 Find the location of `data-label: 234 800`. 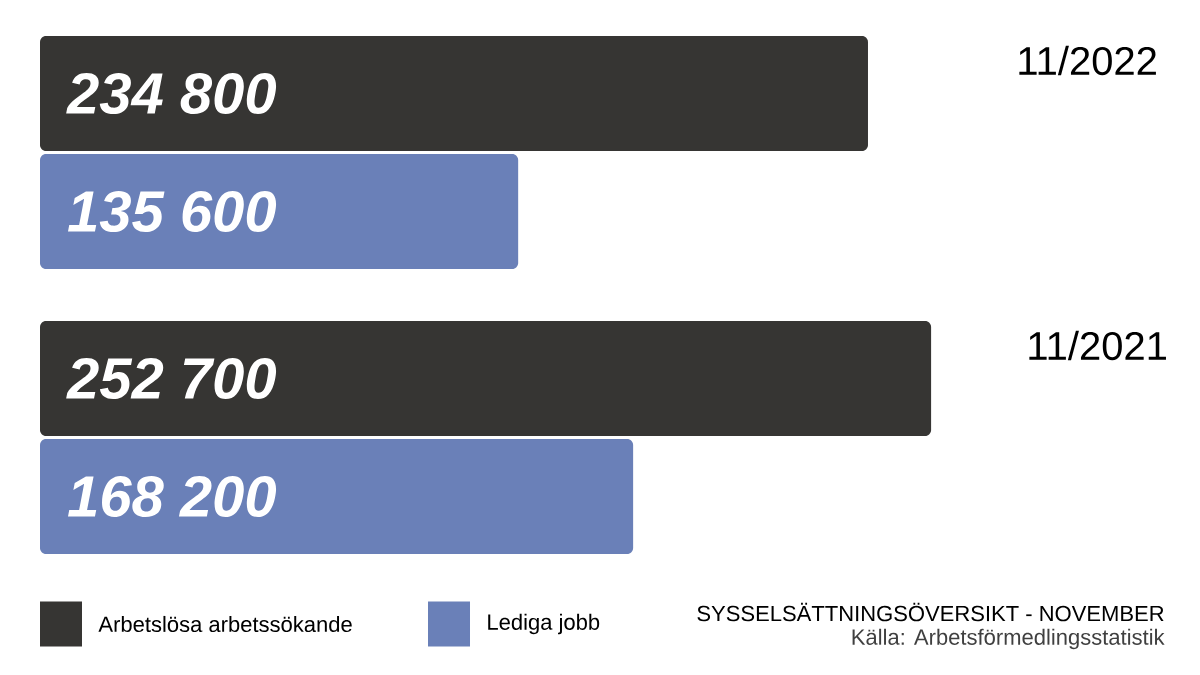

data-label: 234 800 is located at coordinates (171, 93).